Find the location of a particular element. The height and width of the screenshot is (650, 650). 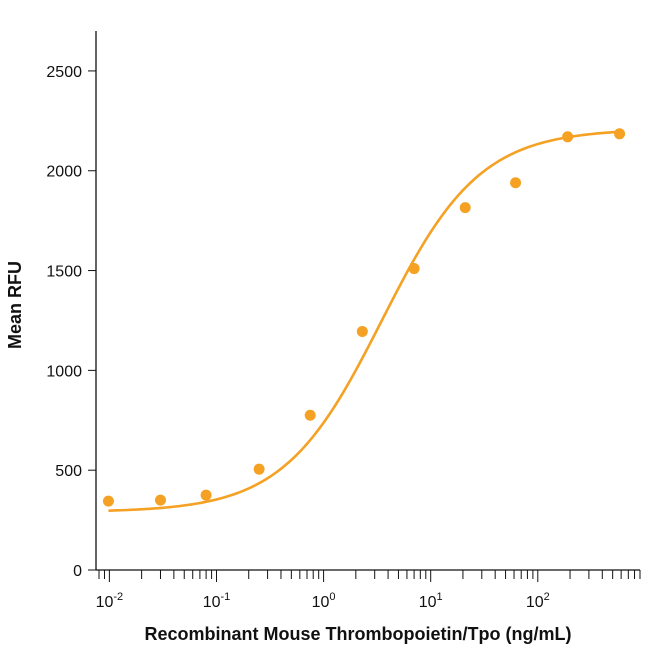

x-tick-label: 10² is located at coordinates (538, 601).